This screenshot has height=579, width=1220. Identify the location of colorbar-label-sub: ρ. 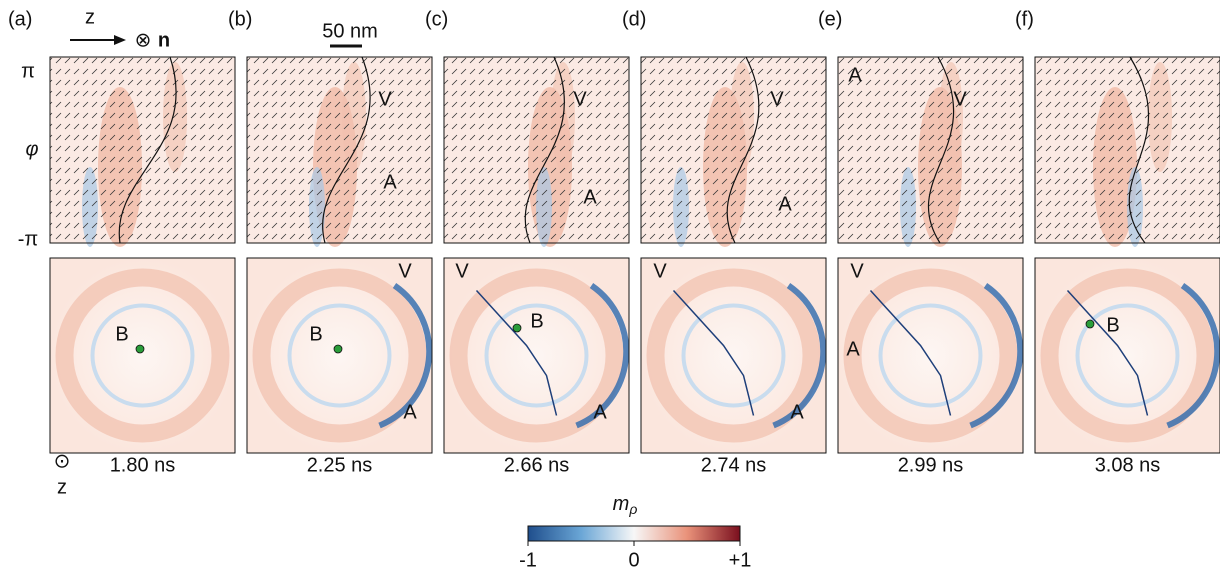
(632, 509).